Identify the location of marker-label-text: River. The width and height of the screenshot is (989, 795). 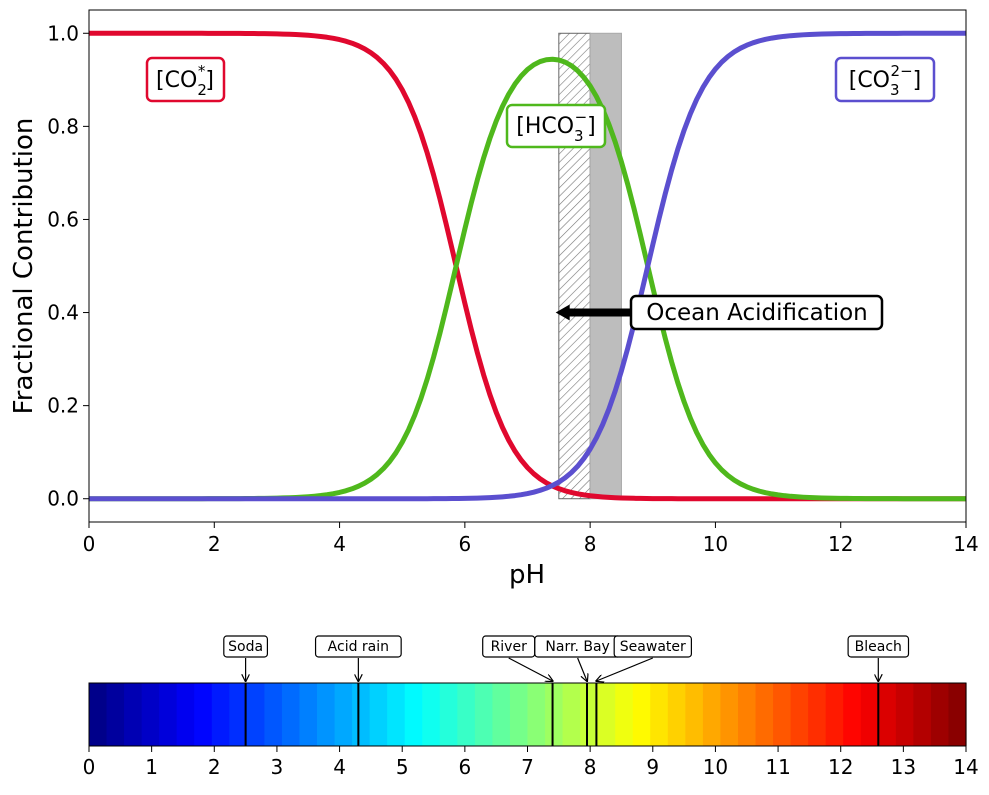
(509, 647).